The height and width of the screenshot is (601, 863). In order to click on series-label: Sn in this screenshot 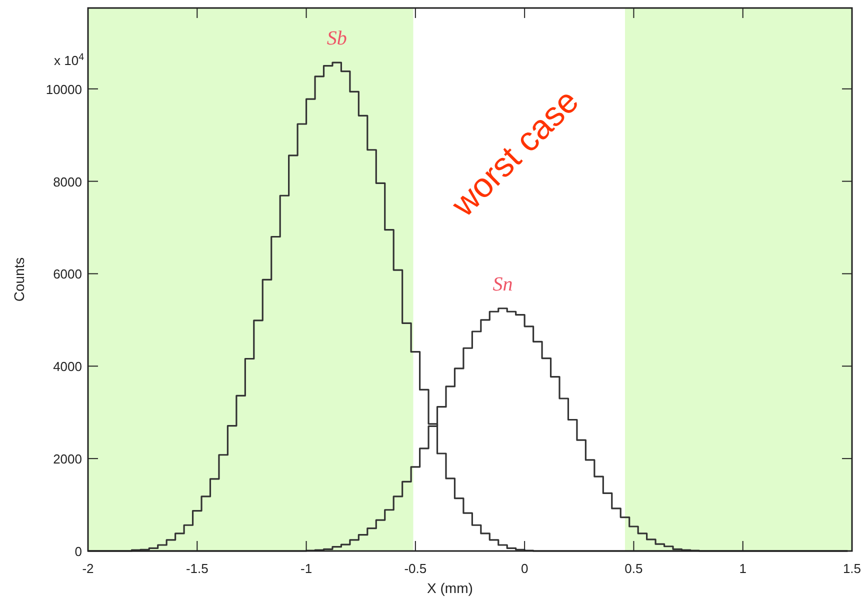, I will do `click(502, 284)`.